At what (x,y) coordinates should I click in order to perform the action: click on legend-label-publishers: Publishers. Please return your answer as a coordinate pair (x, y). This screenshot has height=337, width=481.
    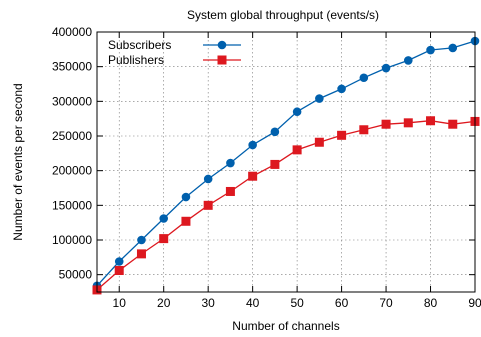
    Looking at the image, I should click on (136, 60).